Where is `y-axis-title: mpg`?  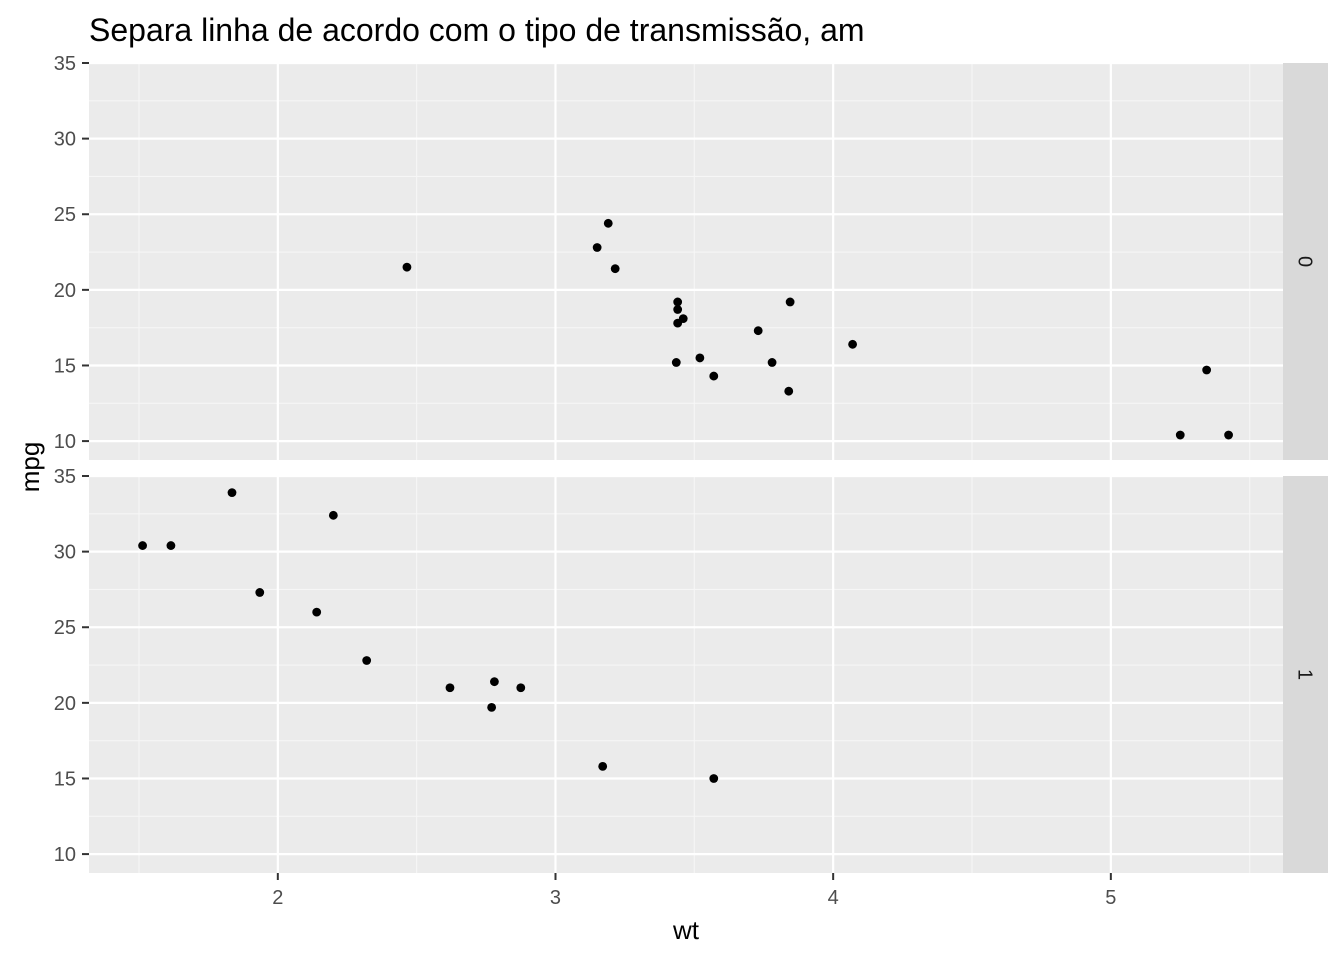
y-axis-title: mpg is located at coordinates (30, 467).